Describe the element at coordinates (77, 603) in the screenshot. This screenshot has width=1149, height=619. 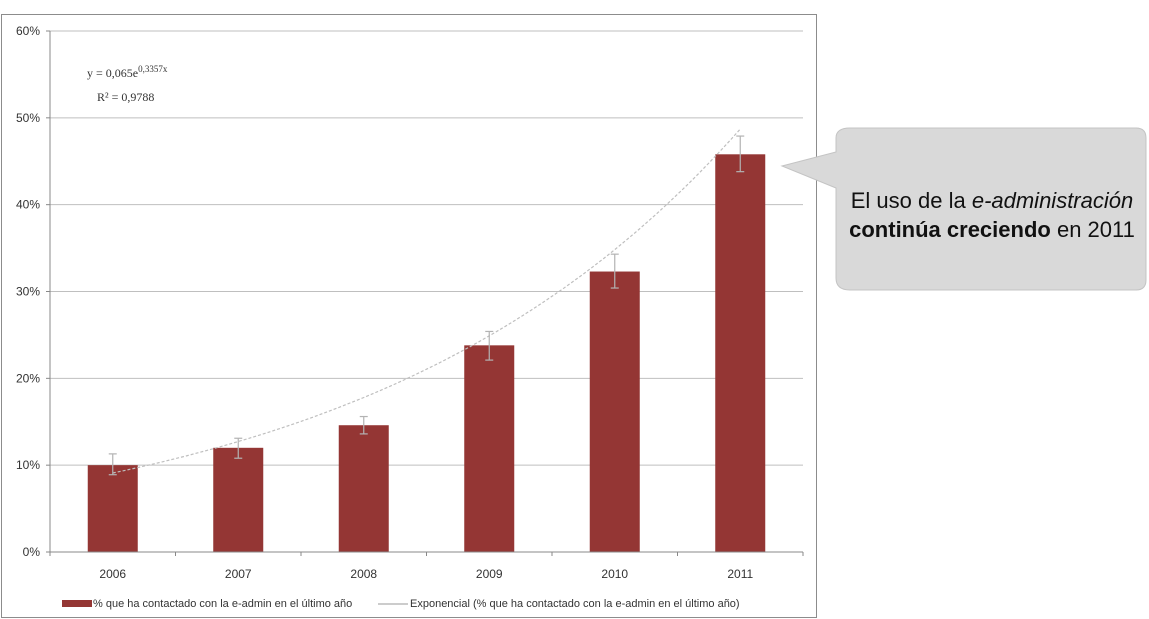
I see `legend-bar-swatch` at that location.